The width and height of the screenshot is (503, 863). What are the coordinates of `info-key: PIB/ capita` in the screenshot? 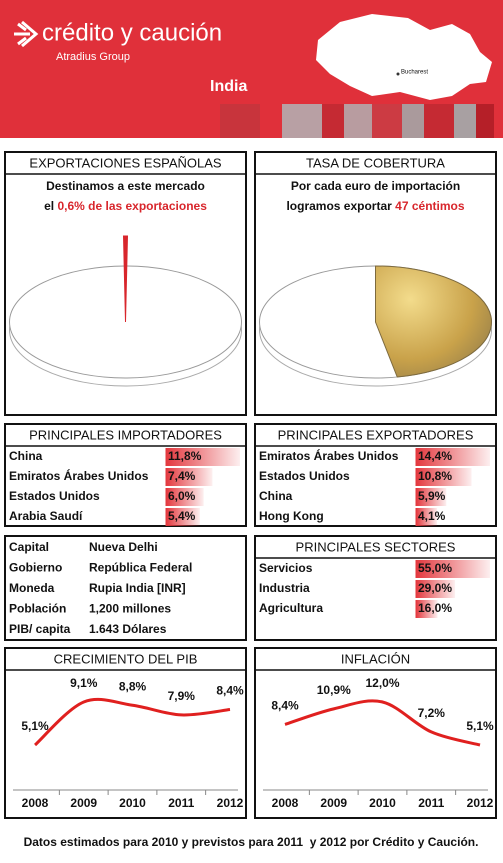 It's located at (40, 629).